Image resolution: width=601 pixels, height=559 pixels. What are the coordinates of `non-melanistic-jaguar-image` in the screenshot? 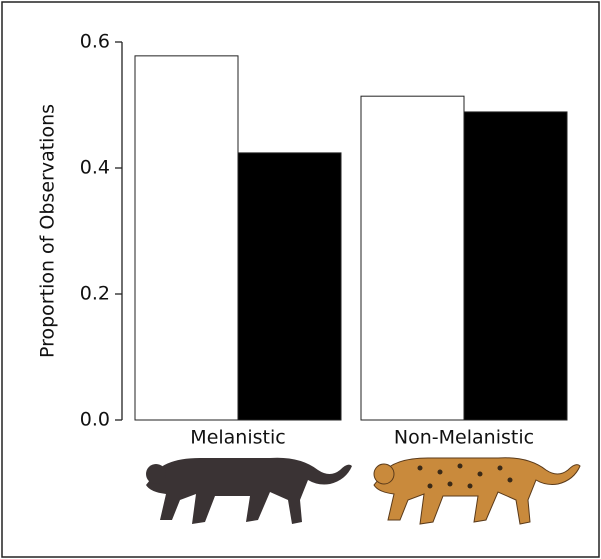 It's located at (477, 491).